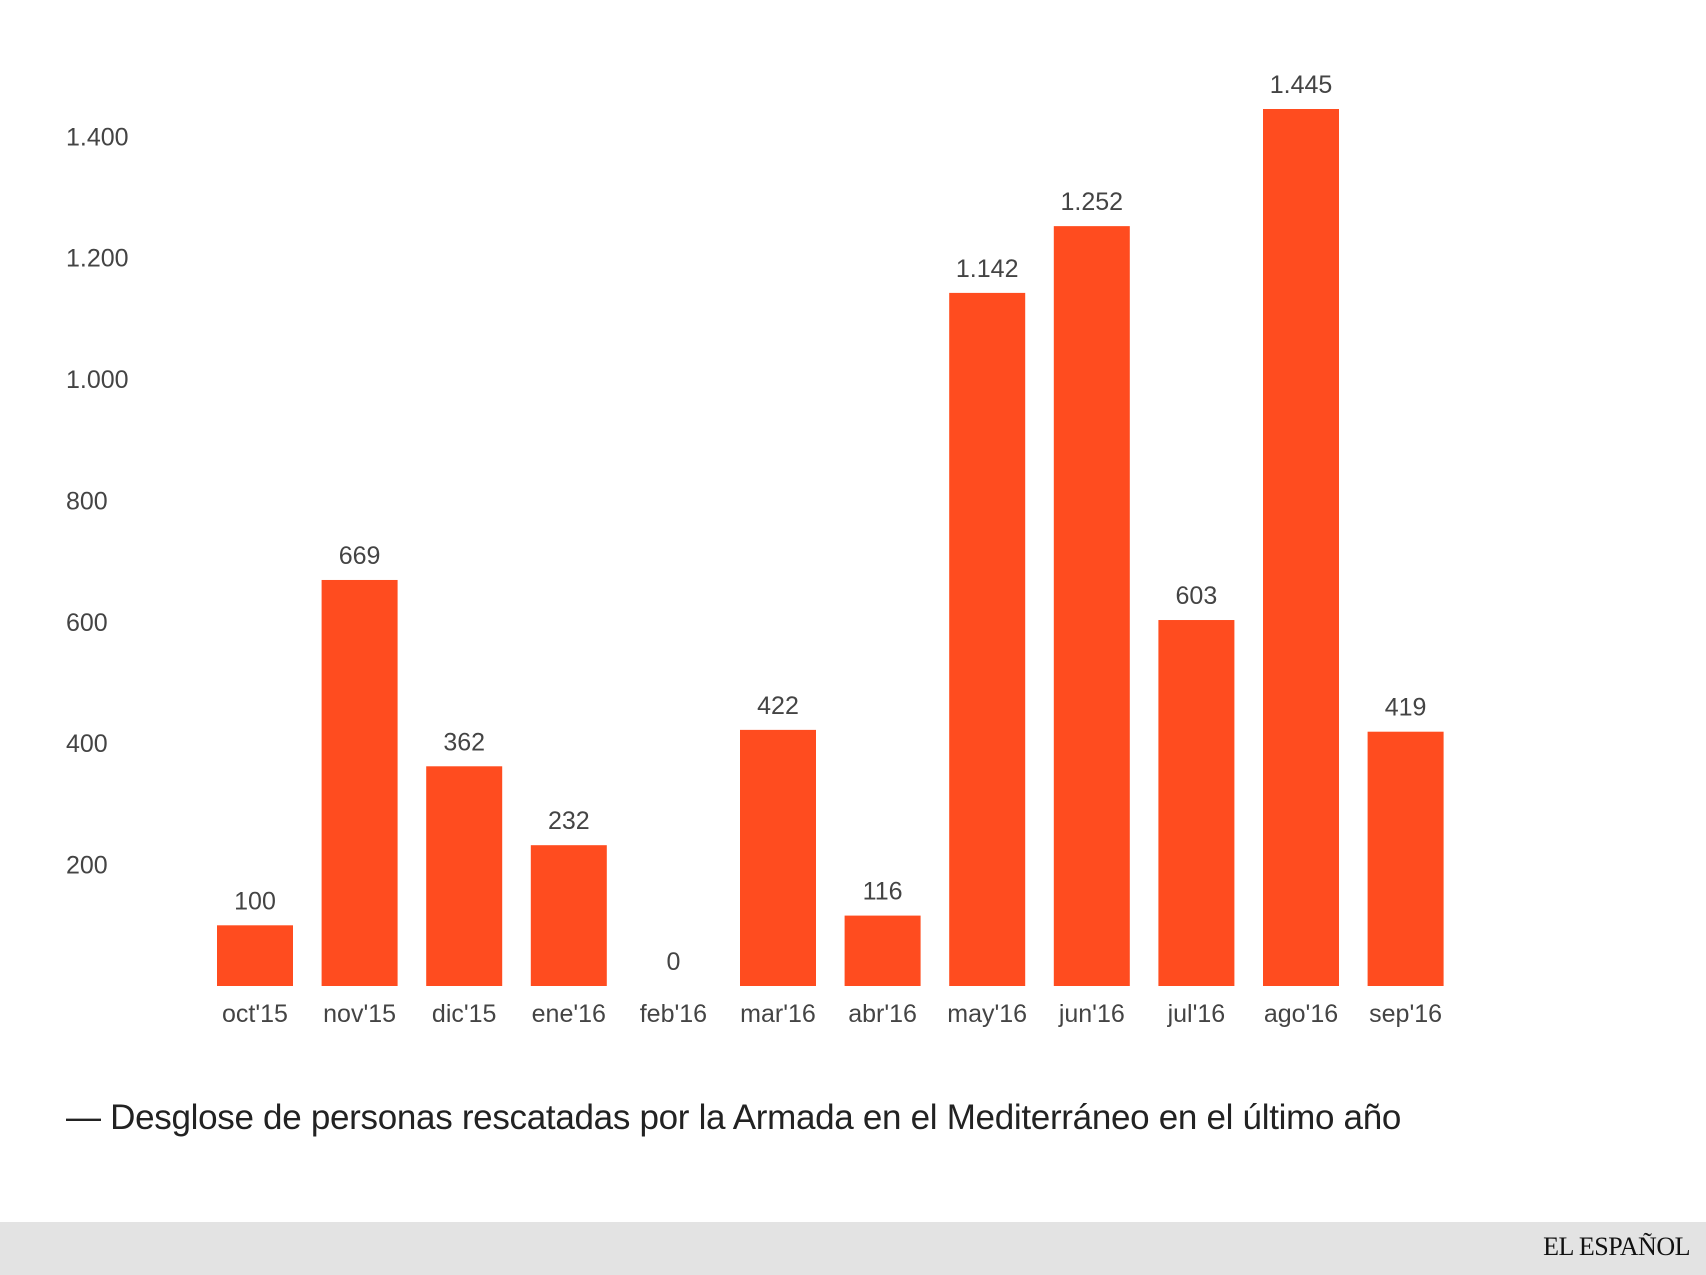 The height and width of the screenshot is (1275, 1706). Describe the element at coordinates (87, 501) in the screenshot. I see `y-tick-label: 800` at that location.